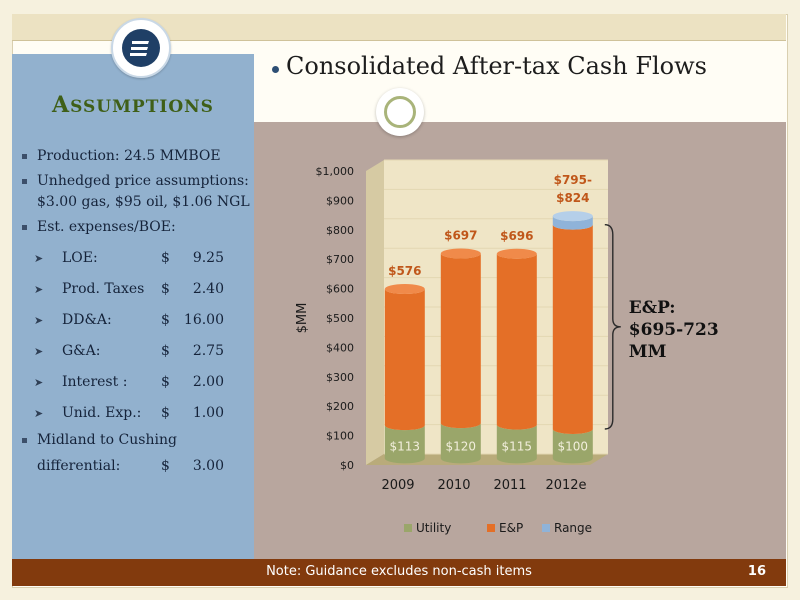 This screenshot has height=600, width=800. What do you see at coordinates (347, 465) in the screenshot?
I see `y-tick-label: $0` at bounding box center [347, 465].